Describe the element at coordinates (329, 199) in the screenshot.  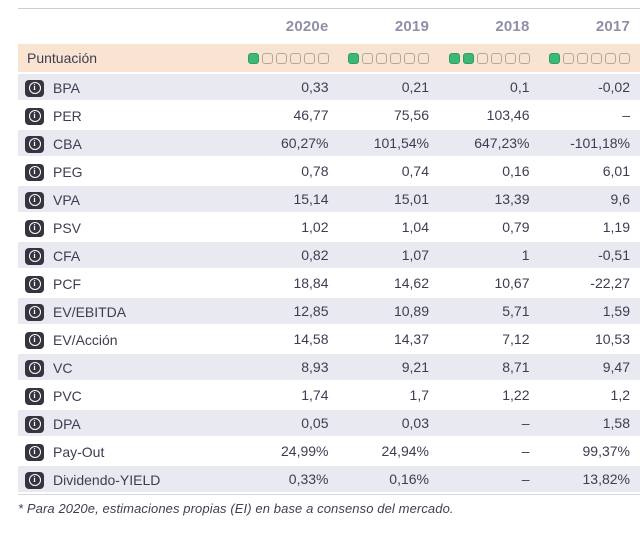
I see `metric-row-vpa: i VPA 15,14 15,01 13,39 9,6` at that location.